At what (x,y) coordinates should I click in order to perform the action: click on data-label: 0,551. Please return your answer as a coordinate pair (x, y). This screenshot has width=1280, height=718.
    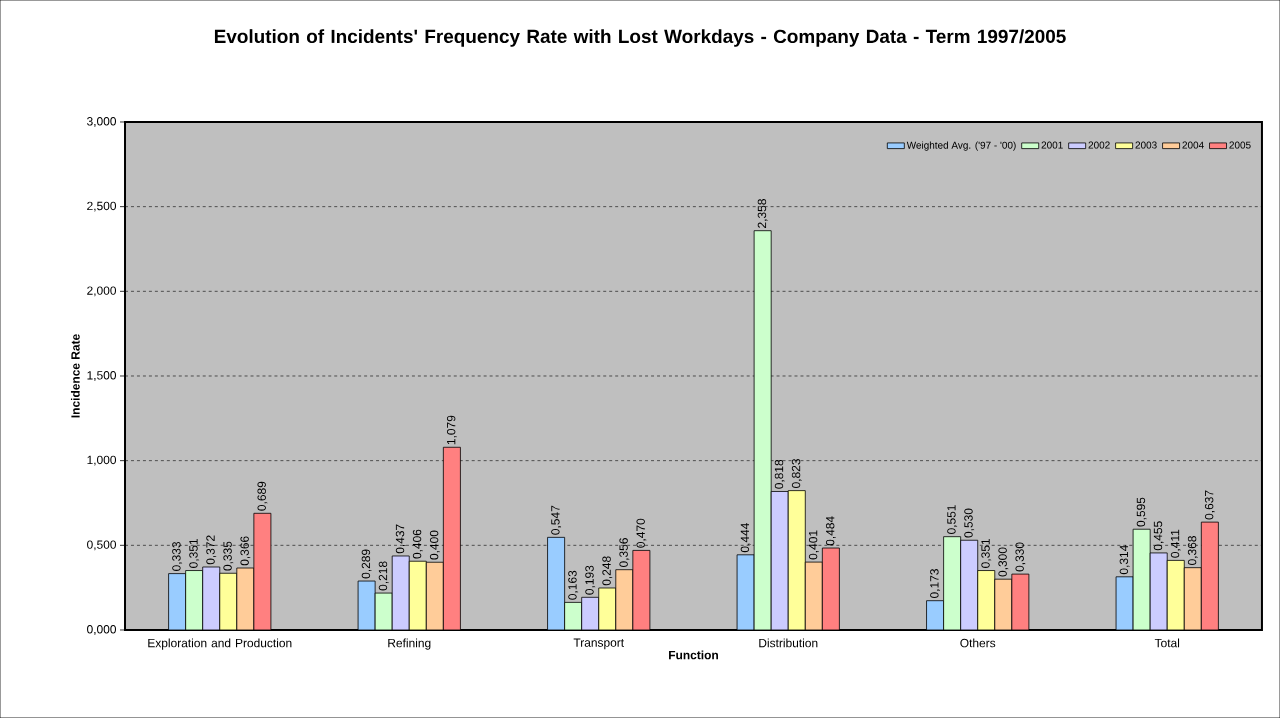
    Looking at the image, I should click on (952, 520).